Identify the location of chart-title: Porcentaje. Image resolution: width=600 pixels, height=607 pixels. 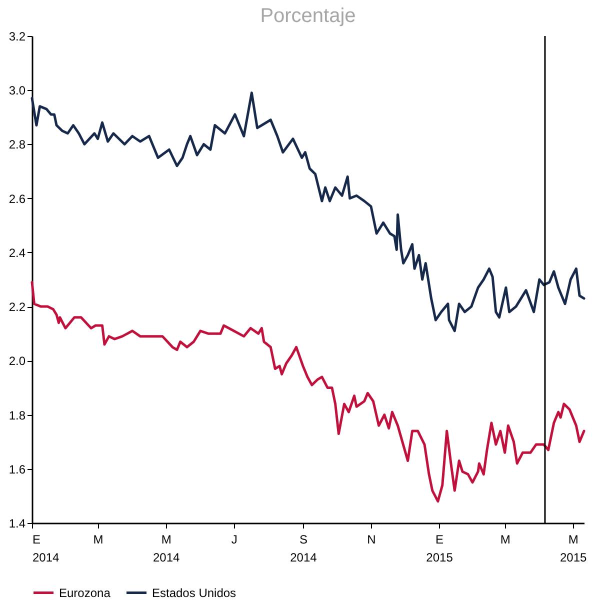
(308, 16).